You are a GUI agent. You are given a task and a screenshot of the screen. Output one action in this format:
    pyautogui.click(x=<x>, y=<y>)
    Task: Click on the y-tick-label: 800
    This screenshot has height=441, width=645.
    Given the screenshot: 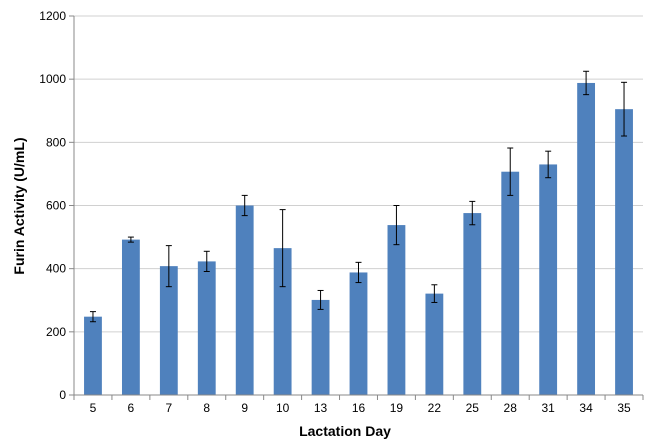 What is the action you would take?
    pyautogui.click(x=56, y=142)
    